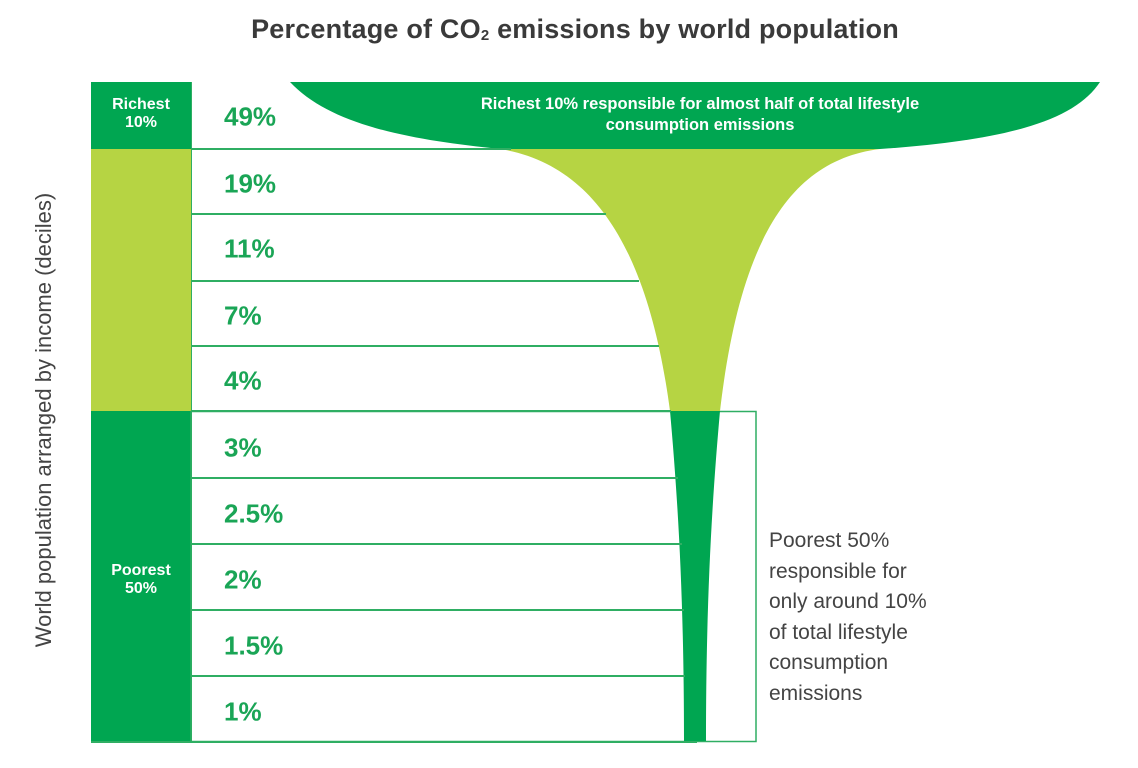 The width and height of the screenshot is (1138, 768). What do you see at coordinates (243, 711) in the screenshot?
I see `decile-percentage: 1%` at bounding box center [243, 711].